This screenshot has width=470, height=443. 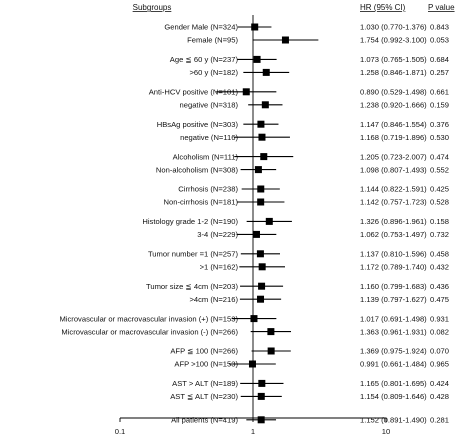 I want to click on p-value: 0.684, so click(x=439, y=59).